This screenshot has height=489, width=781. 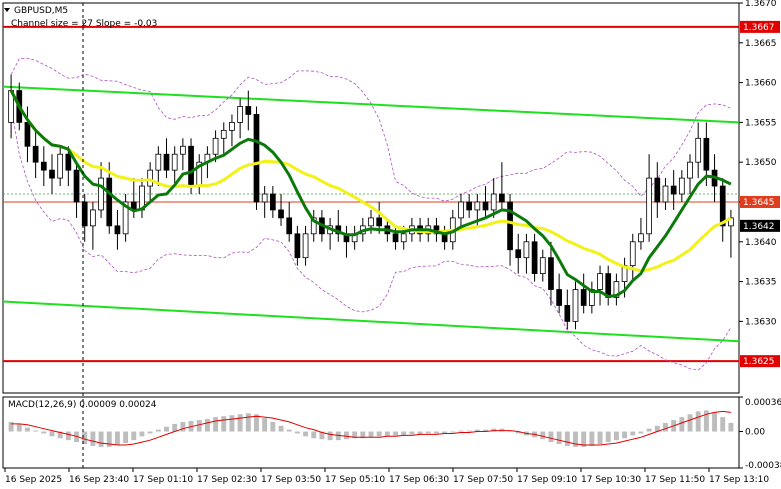 I want to click on y-tick-label: 1.3650, so click(x=761, y=163).